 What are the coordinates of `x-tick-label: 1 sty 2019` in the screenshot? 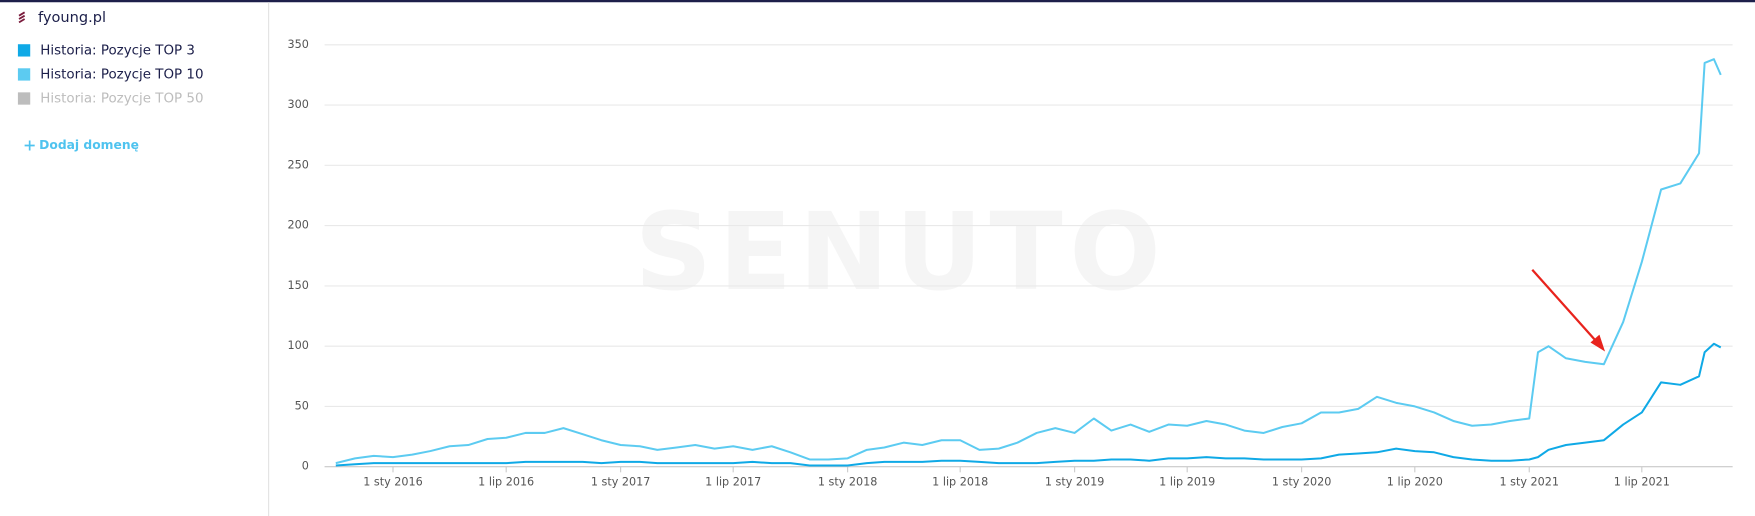 It's located at (1075, 481).